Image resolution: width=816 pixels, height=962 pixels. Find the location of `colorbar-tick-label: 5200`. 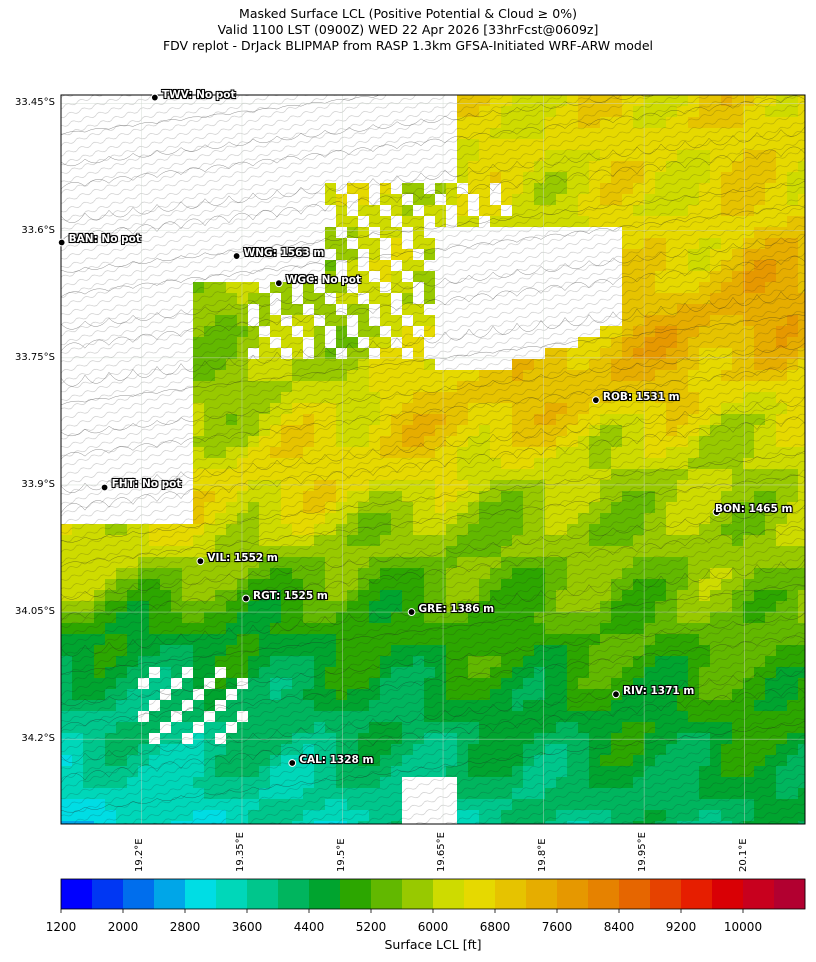

colorbar-tick-label: 5200 is located at coordinates (371, 927).